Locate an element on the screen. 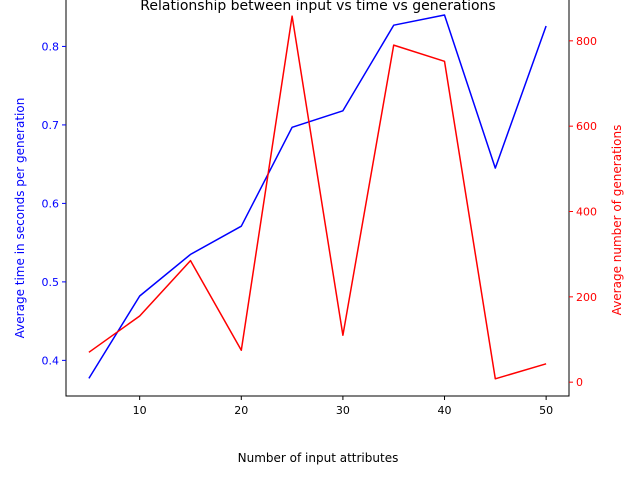 The width and height of the screenshot is (640, 480). left-y-tick-label: 0.4 is located at coordinates (51, 360).